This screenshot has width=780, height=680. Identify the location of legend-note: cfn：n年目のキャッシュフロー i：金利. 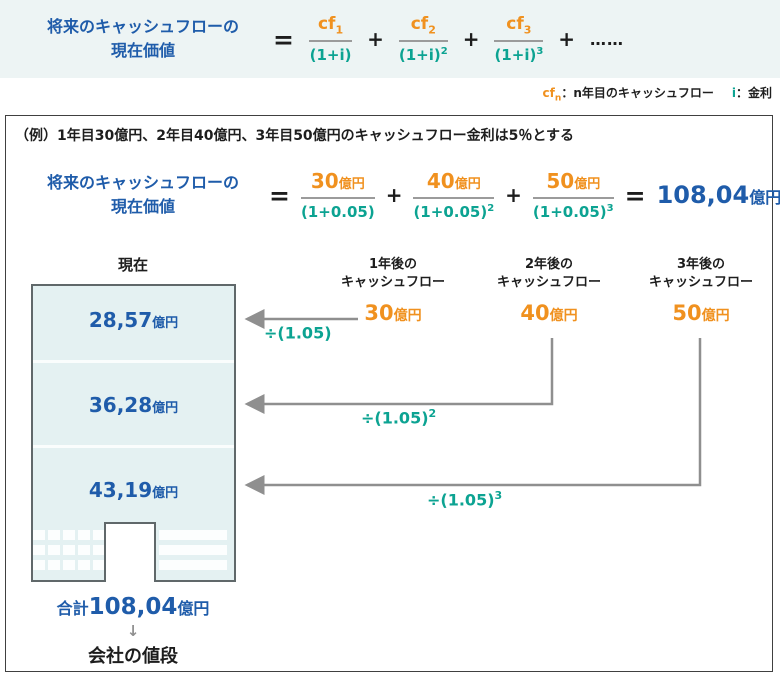
(657, 93).